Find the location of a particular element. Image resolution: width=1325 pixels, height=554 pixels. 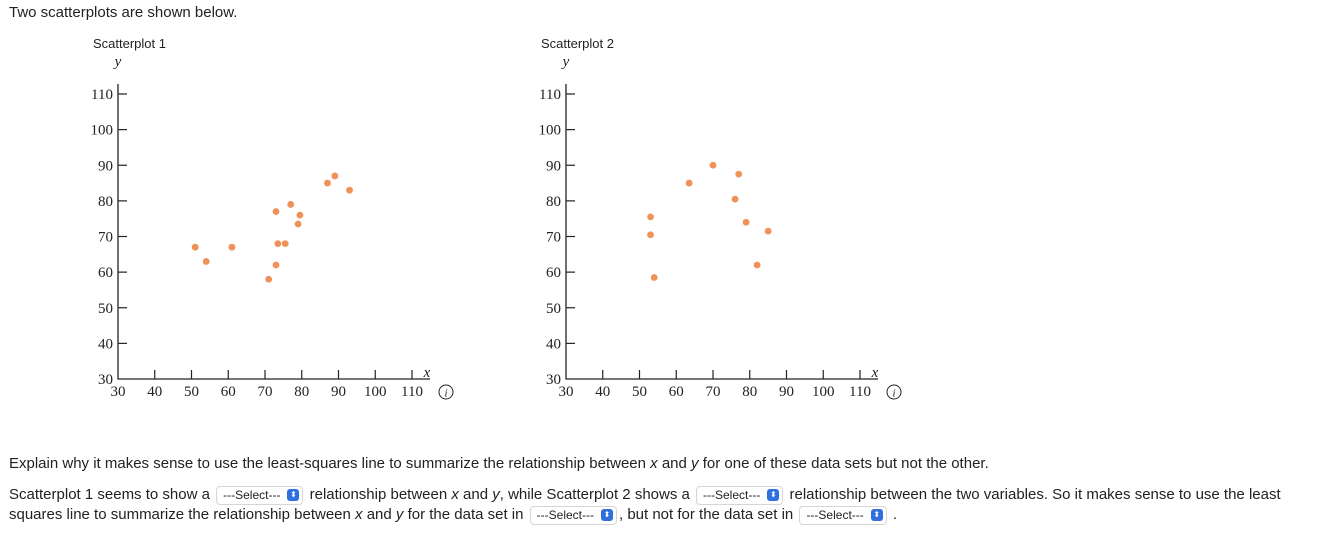

answer-text: for the data set in is located at coordinates (465, 514).